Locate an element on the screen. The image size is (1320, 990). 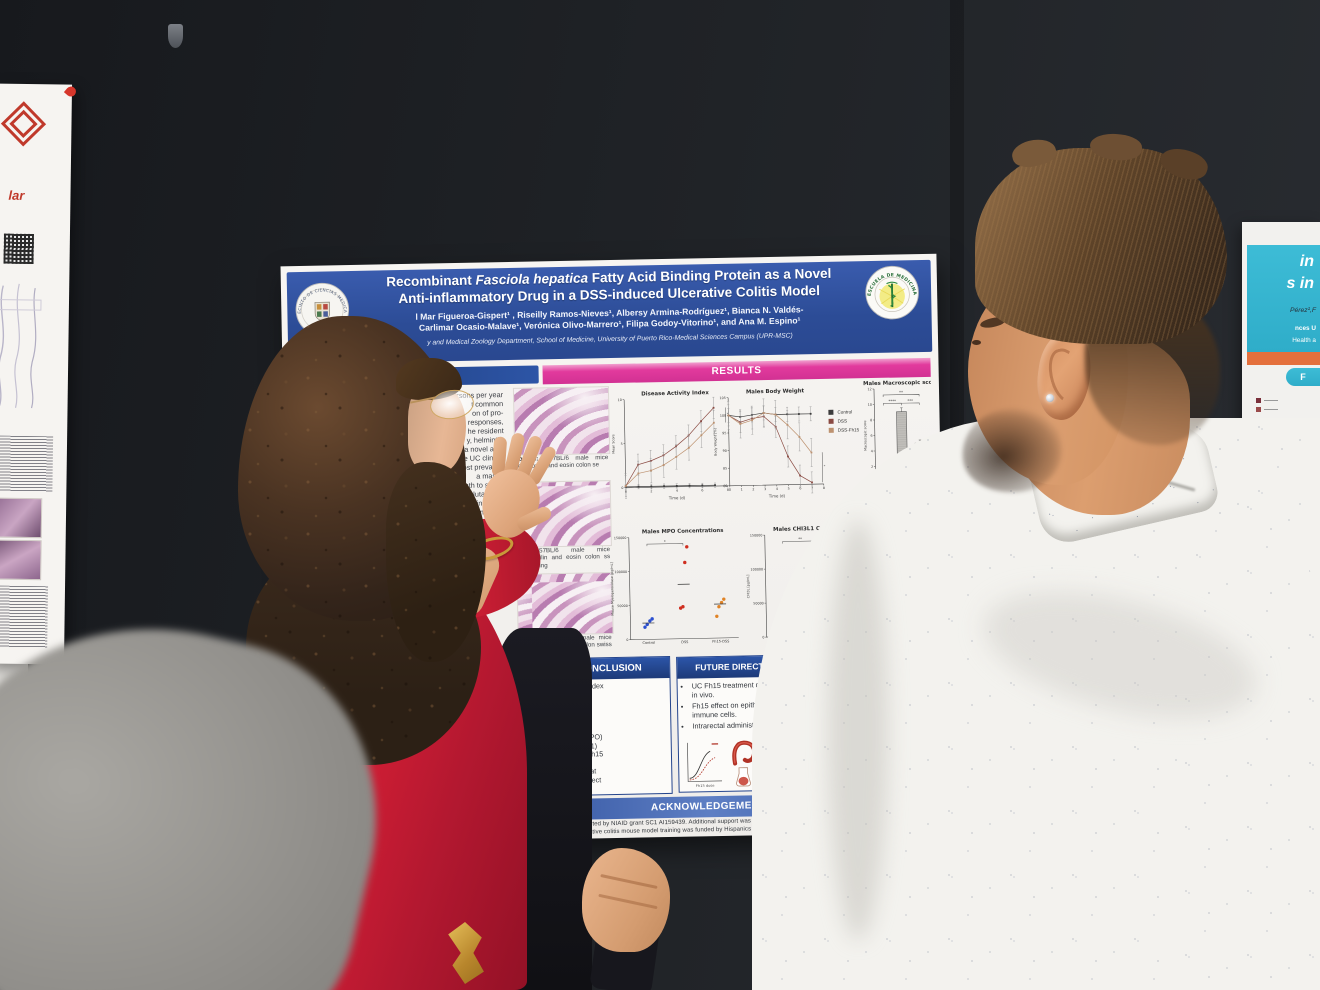
right-poster-tab: F is located at coordinates (1303, 377).